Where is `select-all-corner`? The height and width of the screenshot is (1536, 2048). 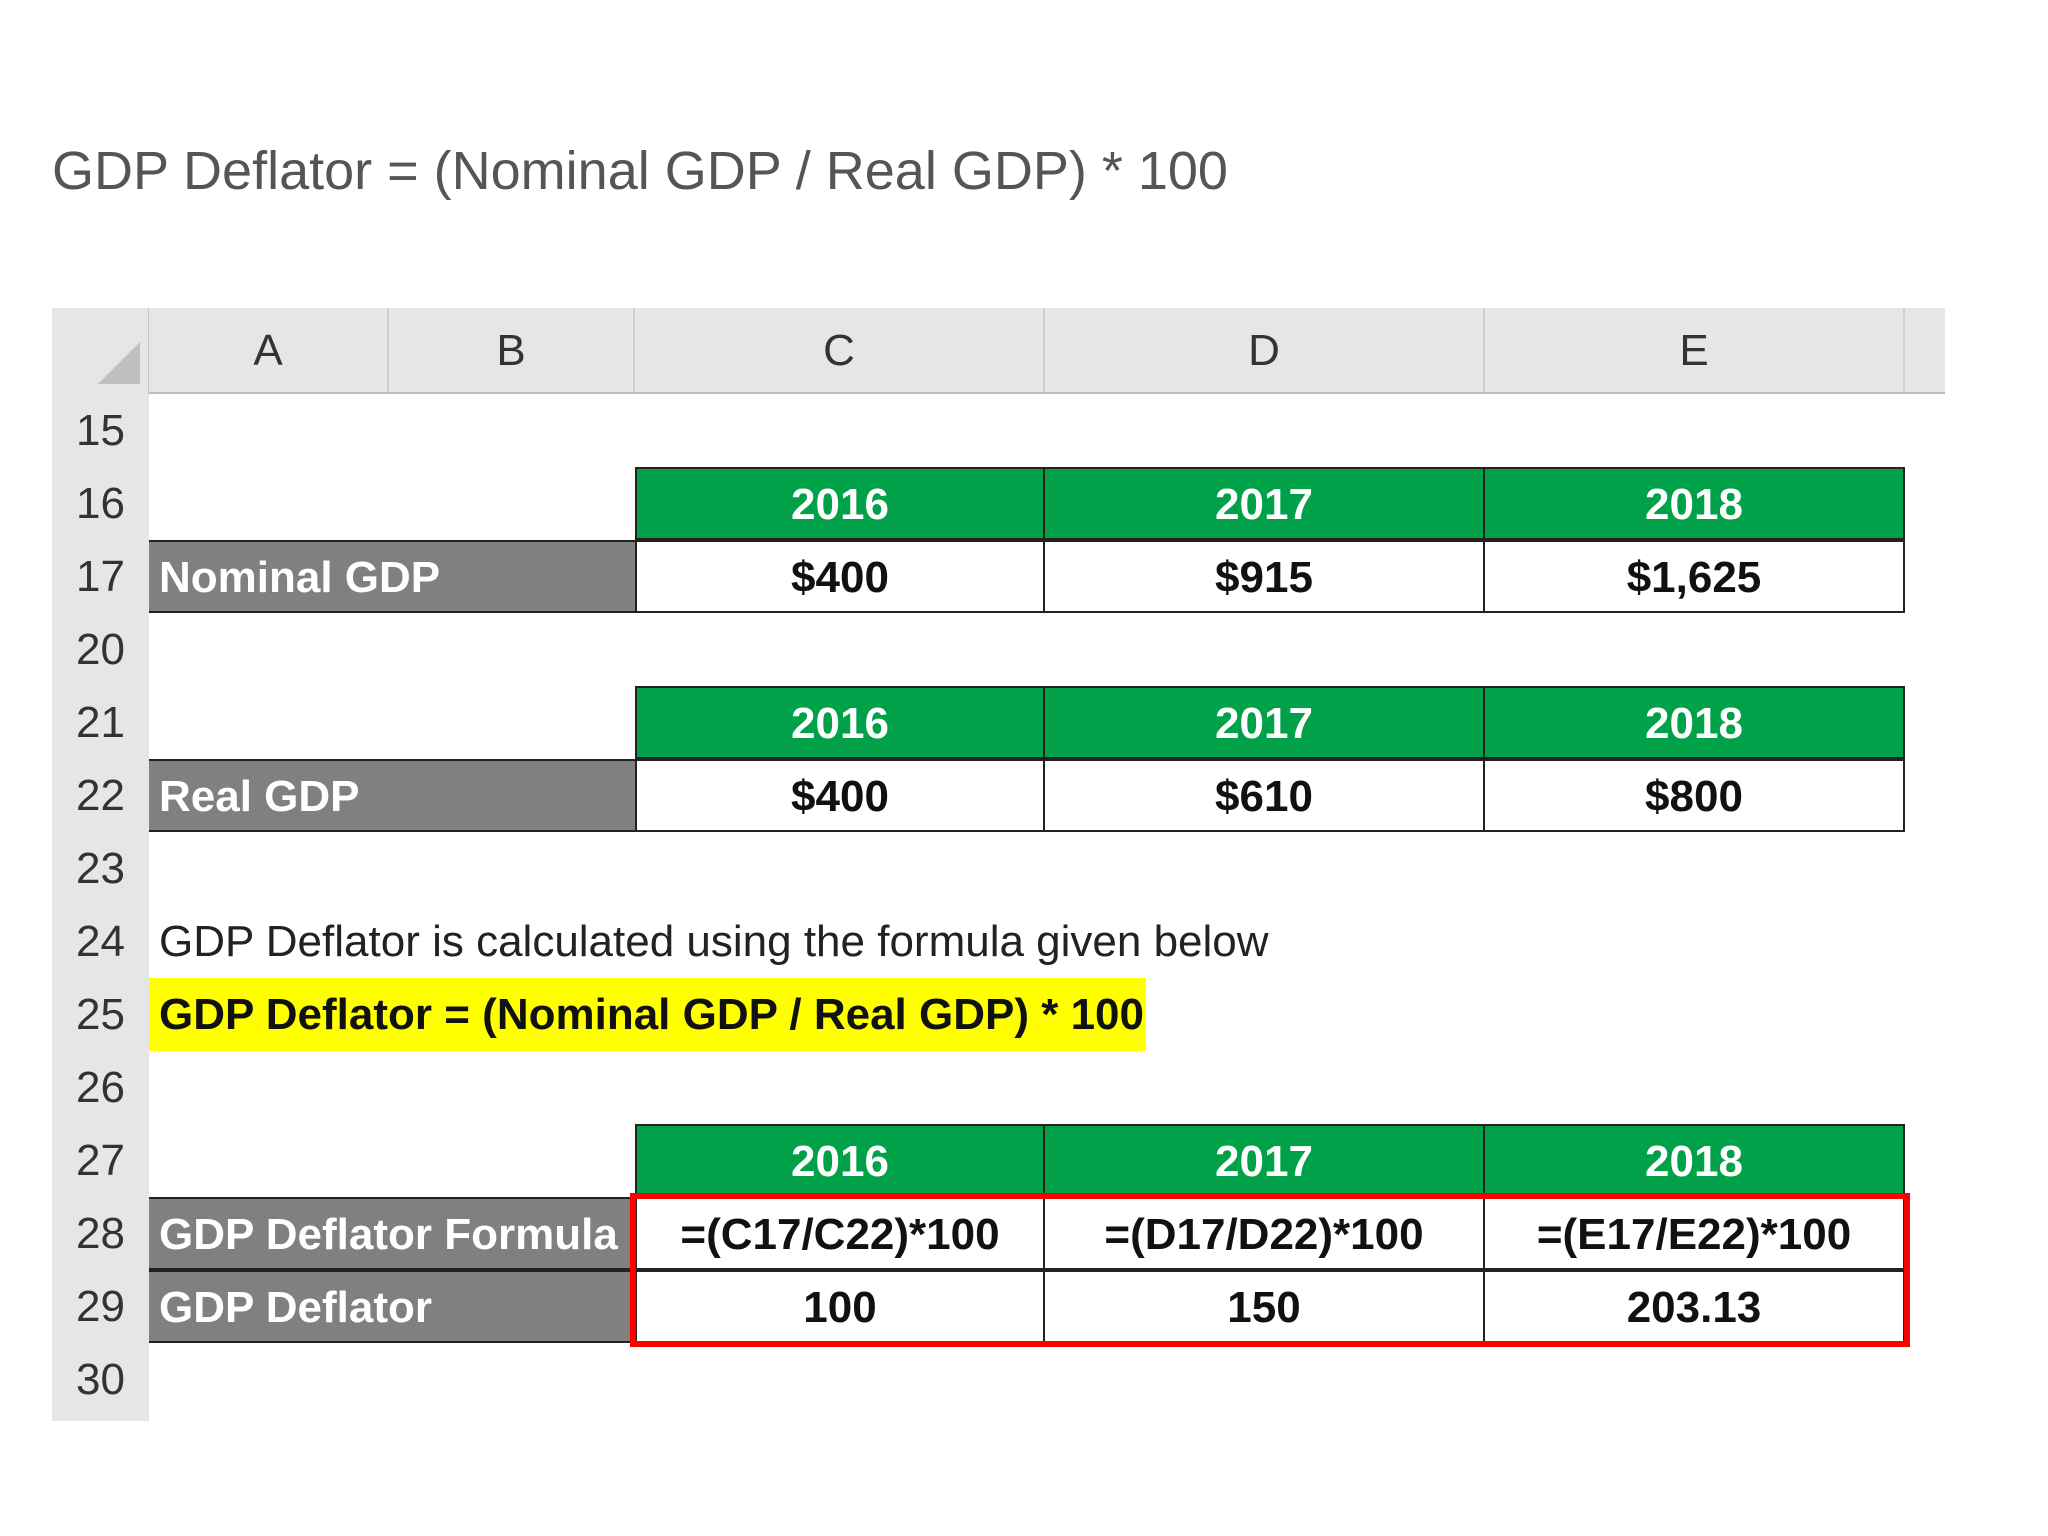 select-all-corner is located at coordinates (100, 351).